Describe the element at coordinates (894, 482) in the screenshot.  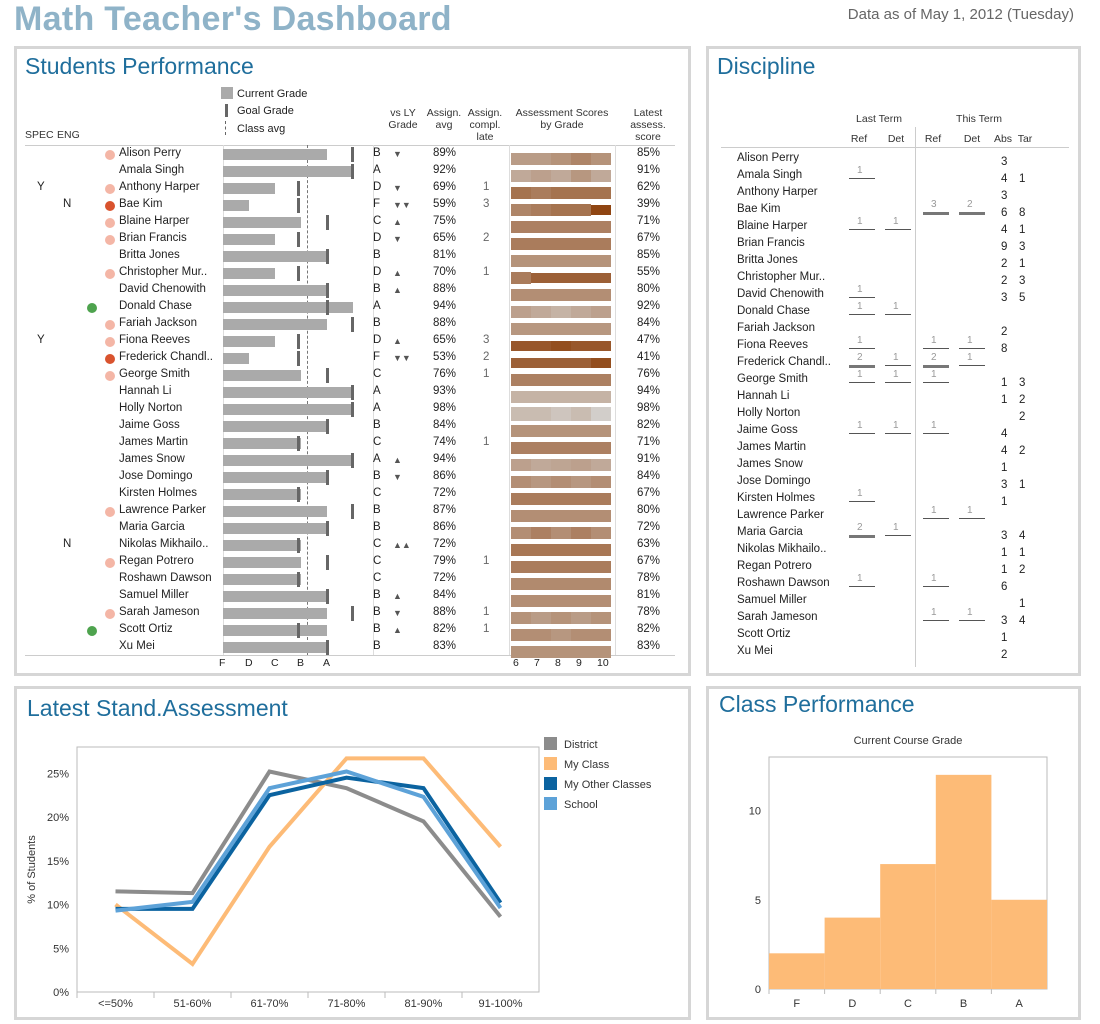
I see `discipline-row: Jose Domingo 3 1` at that location.